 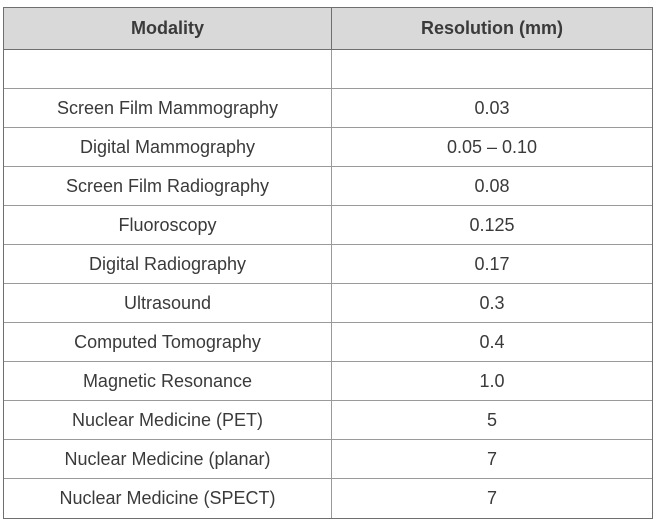 I want to click on modality-cell: Screen Film Mammography, so click(x=168, y=108).